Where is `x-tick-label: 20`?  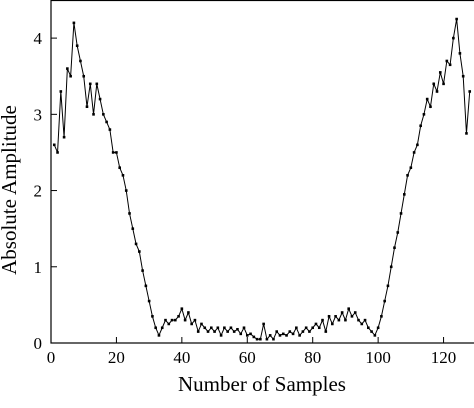 x-tick-label: 20 is located at coordinates (116, 357).